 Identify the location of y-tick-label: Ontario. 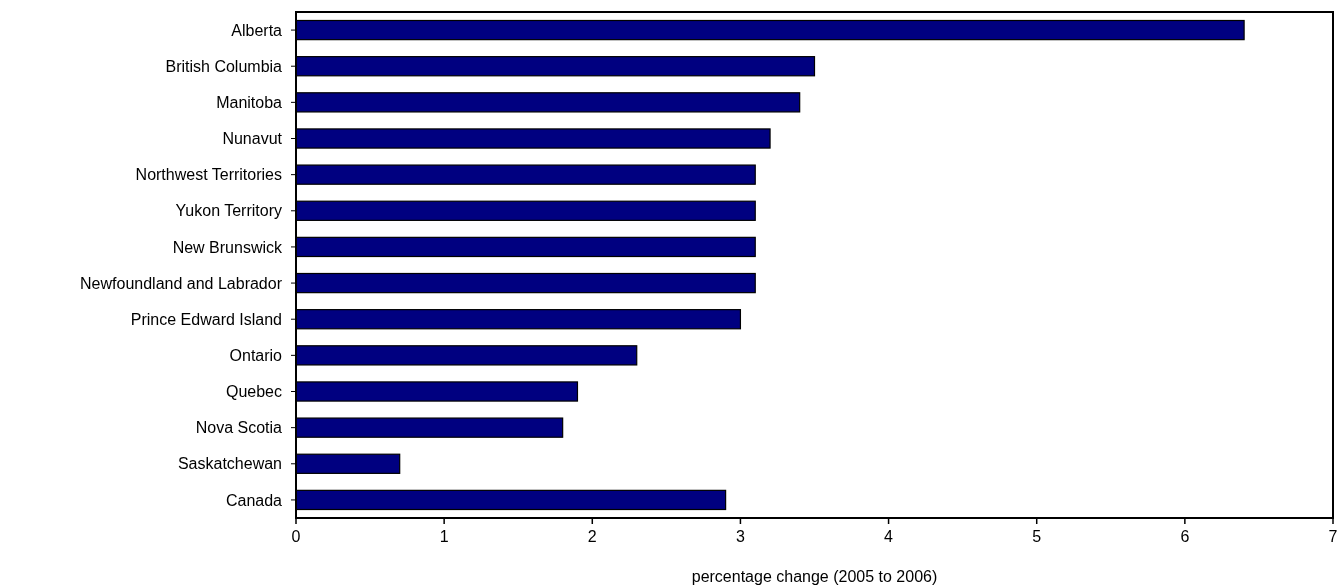
(256, 355).